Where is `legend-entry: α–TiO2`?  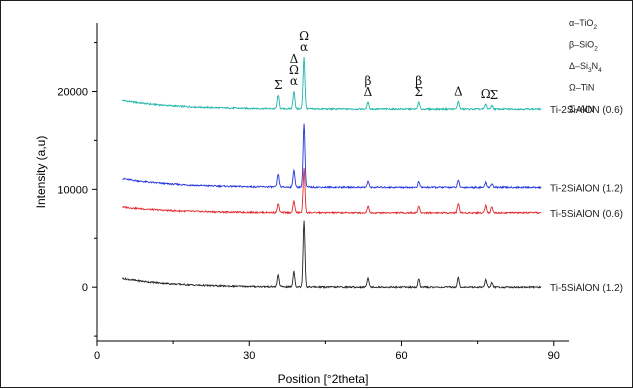
legend-entry: α–TiO2 is located at coordinates (583, 24).